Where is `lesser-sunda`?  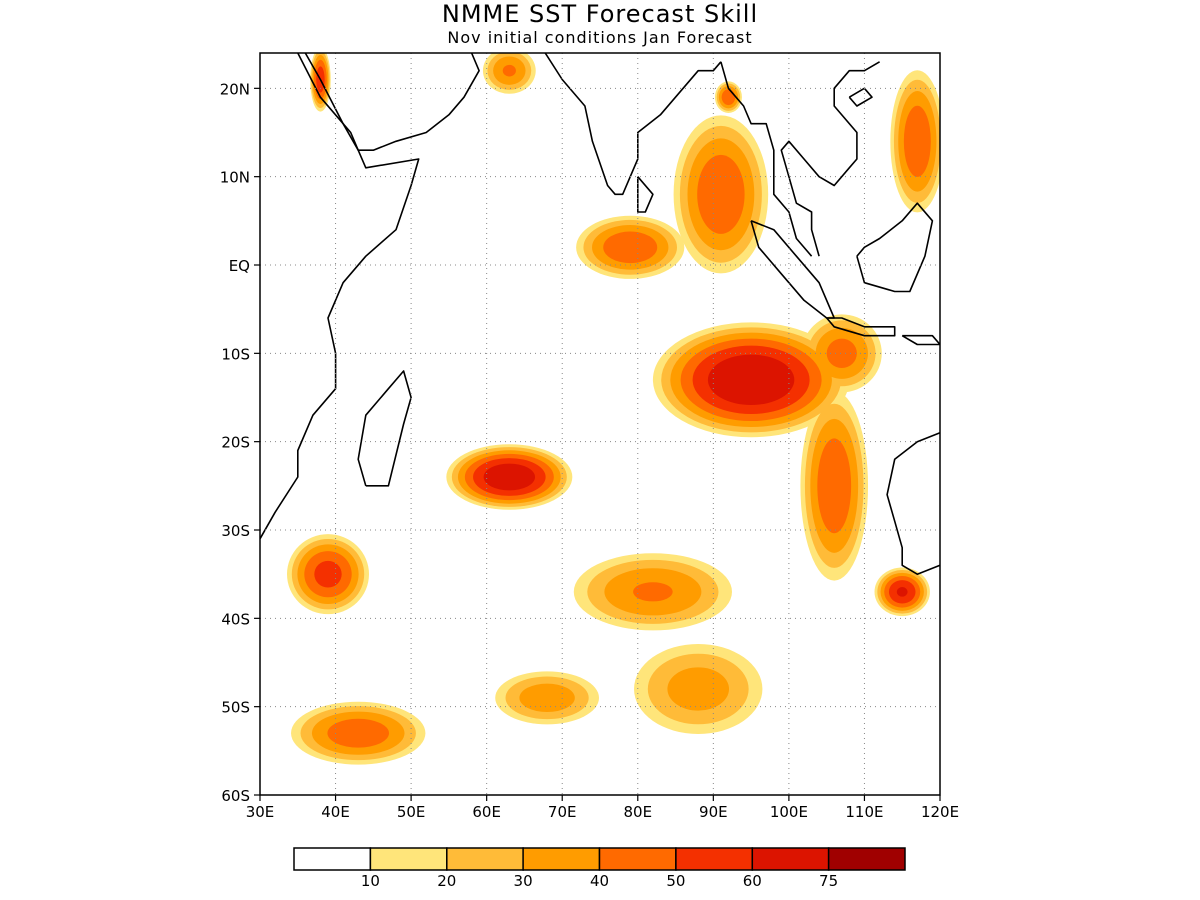 lesser-sunda is located at coordinates (920, 340).